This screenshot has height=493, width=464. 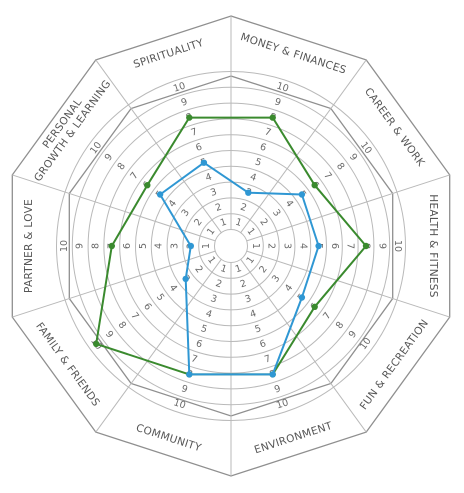 I want to click on category-label: SPIRITUALITY, so click(x=169, y=54).